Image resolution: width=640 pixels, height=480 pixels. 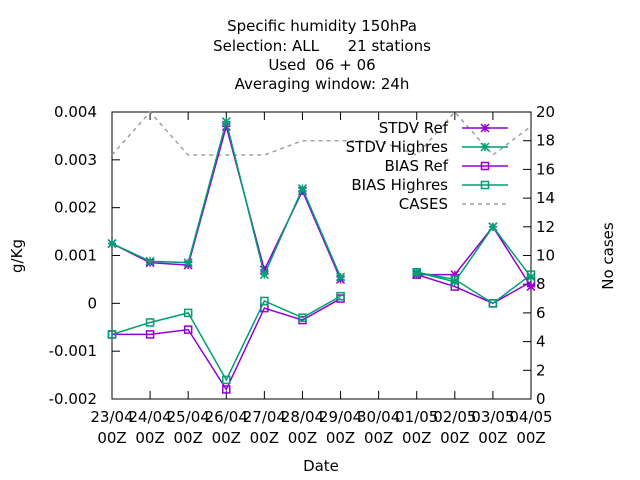 I want to click on series-cases, so click(x=321, y=133).